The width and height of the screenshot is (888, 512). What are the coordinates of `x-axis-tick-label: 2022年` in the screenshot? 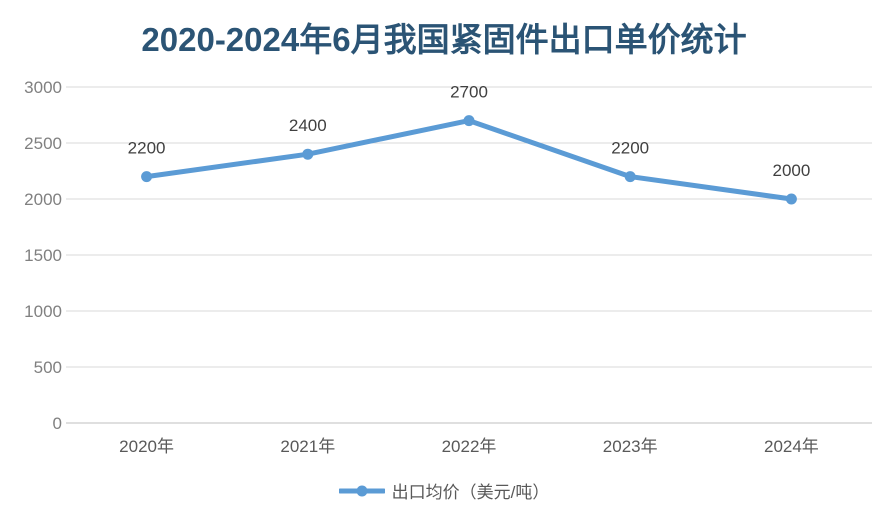 It's located at (469, 446).